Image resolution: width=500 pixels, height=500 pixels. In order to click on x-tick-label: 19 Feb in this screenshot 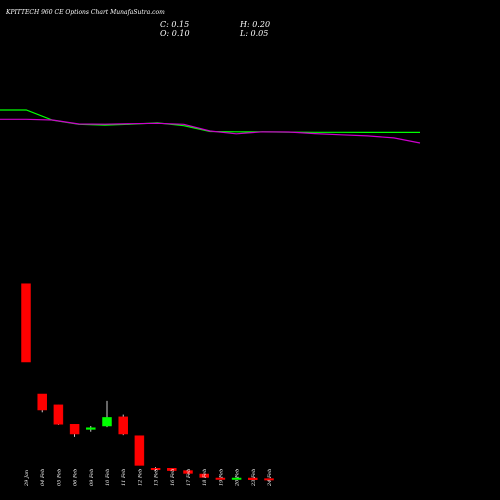, I will do `click(221, 477)`.